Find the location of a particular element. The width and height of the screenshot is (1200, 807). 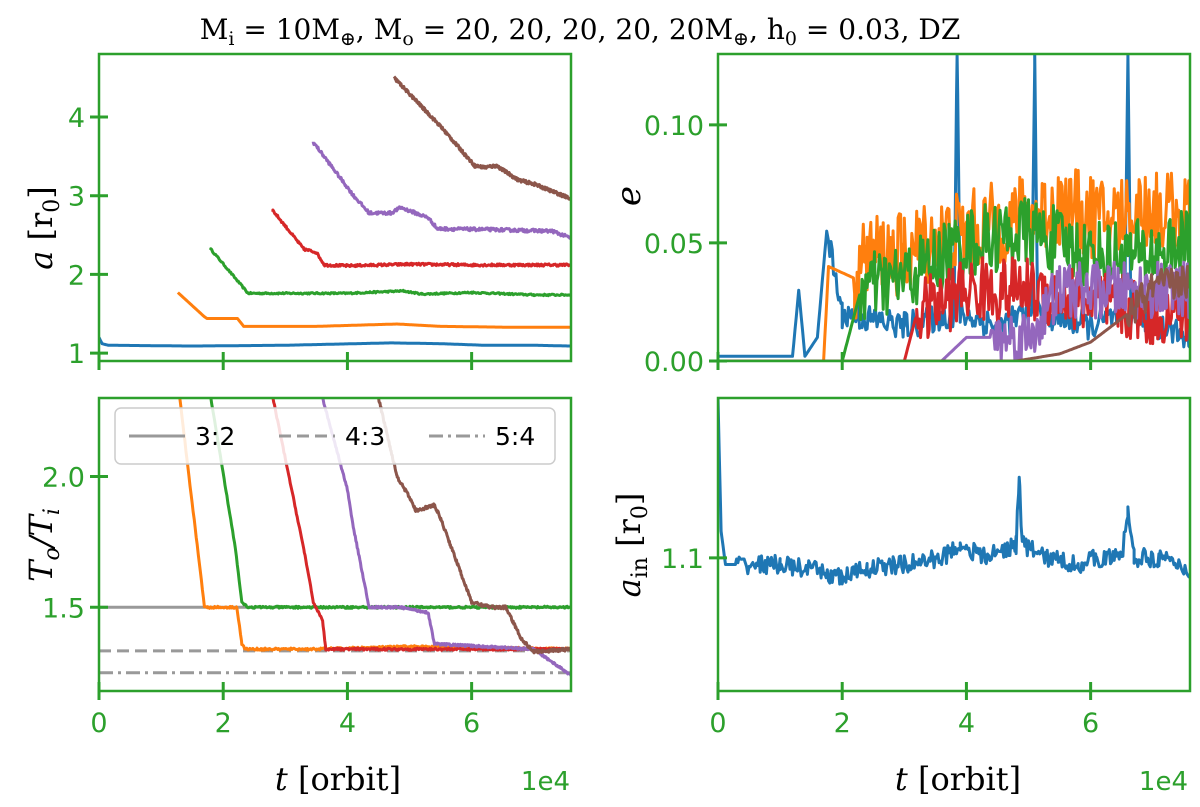

panel-a-ytick-label-3: 4 is located at coordinates (76, 118).